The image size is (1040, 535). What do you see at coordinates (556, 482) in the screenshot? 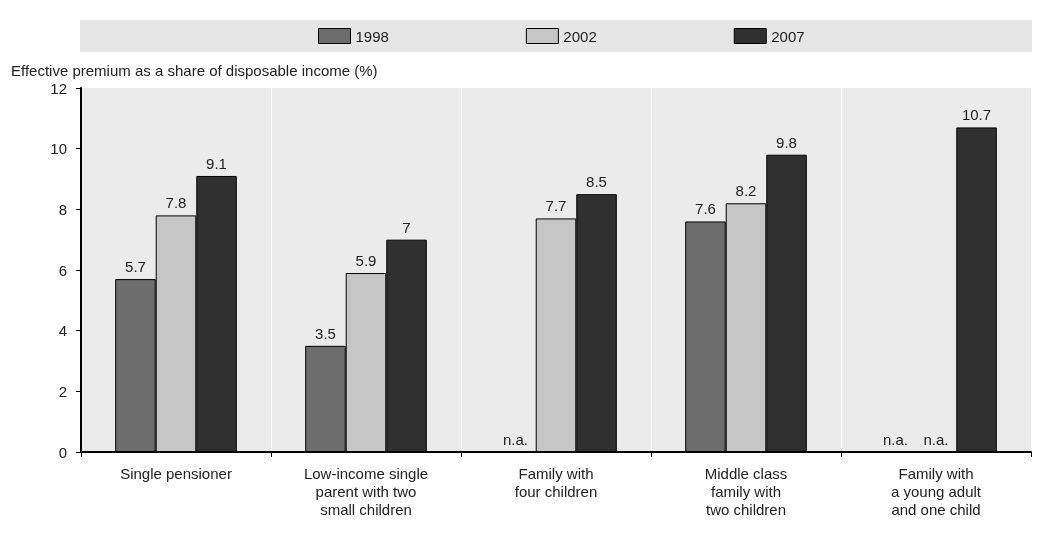
I see `x-tick-label: Family with four children` at bounding box center [556, 482].